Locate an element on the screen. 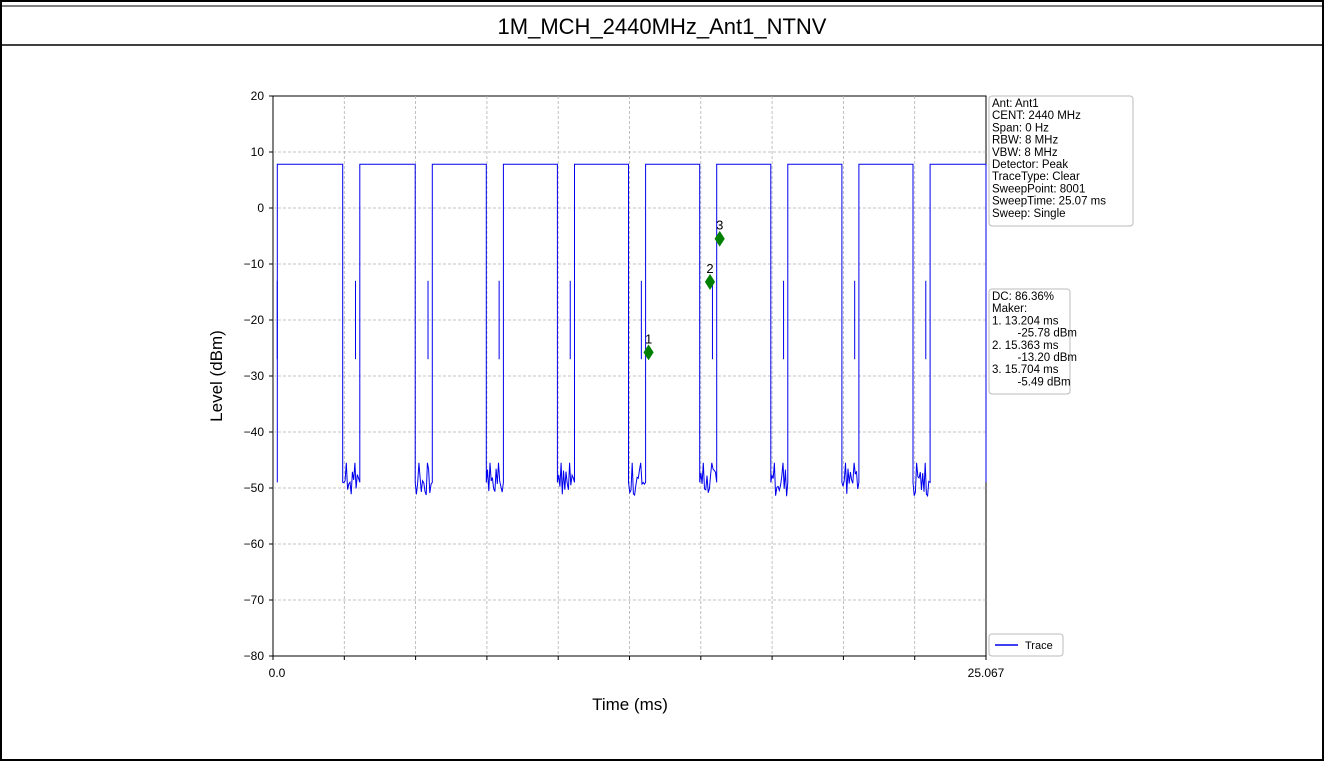  info-box is located at coordinates (1061, 161).